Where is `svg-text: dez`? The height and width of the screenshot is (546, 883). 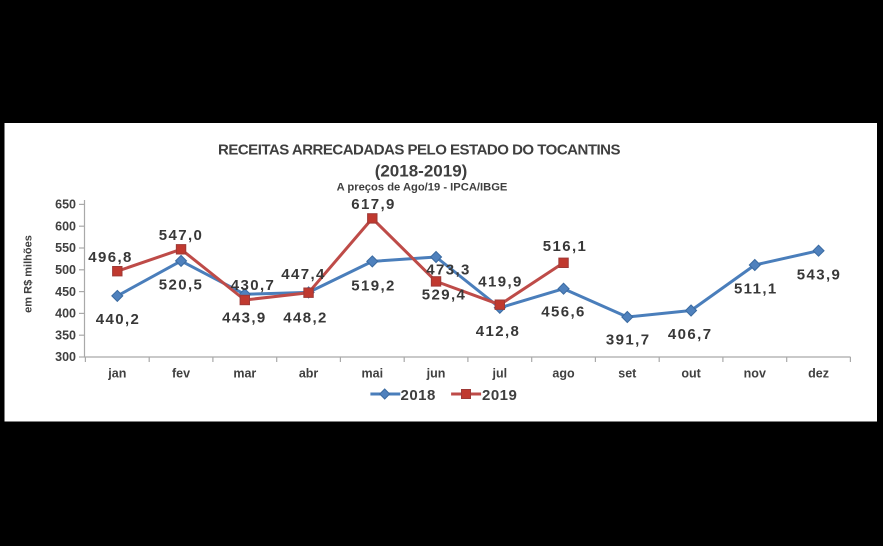
svg-text: dez is located at coordinates (818, 374).